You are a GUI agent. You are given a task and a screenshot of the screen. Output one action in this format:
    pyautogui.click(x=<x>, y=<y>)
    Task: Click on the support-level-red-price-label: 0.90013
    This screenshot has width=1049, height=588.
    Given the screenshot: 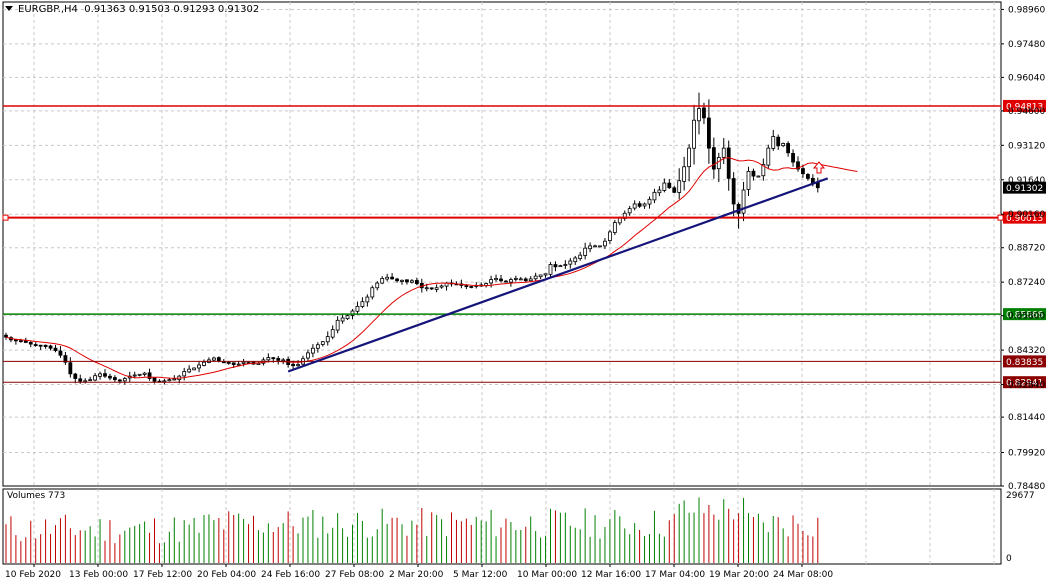 What is the action you would take?
    pyautogui.click(x=1024, y=219)
    